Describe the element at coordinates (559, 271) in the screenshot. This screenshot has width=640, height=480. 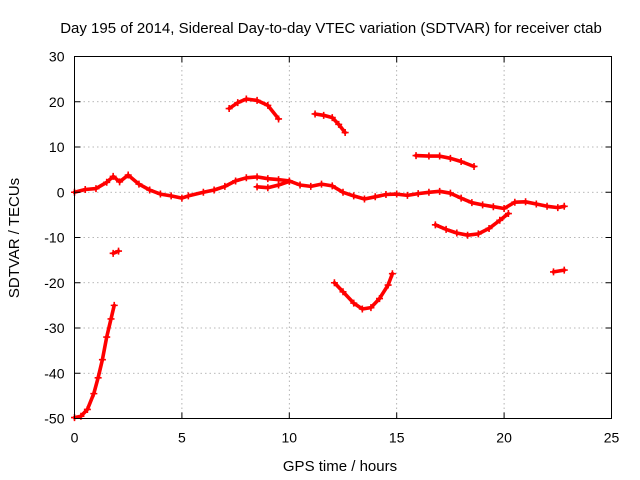
I see `series-segment-22h` at that location.